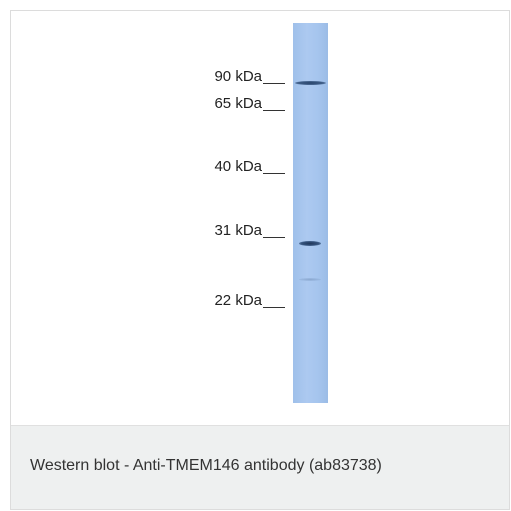  What do you see at coordinates (238, 103) in the screenshot?
I see `marker-label: 65 kDa` at bounding box center [238, 103].